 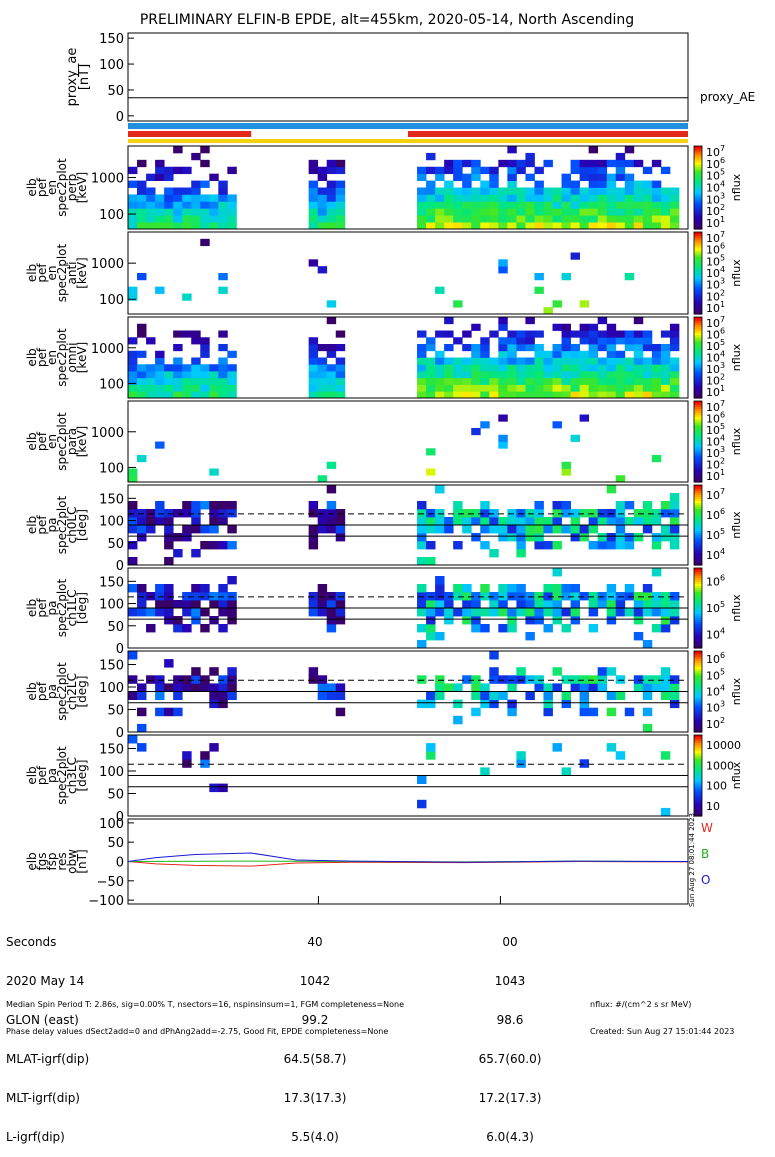 I want to click on colorbar-frame, so click(x=698, y=608).